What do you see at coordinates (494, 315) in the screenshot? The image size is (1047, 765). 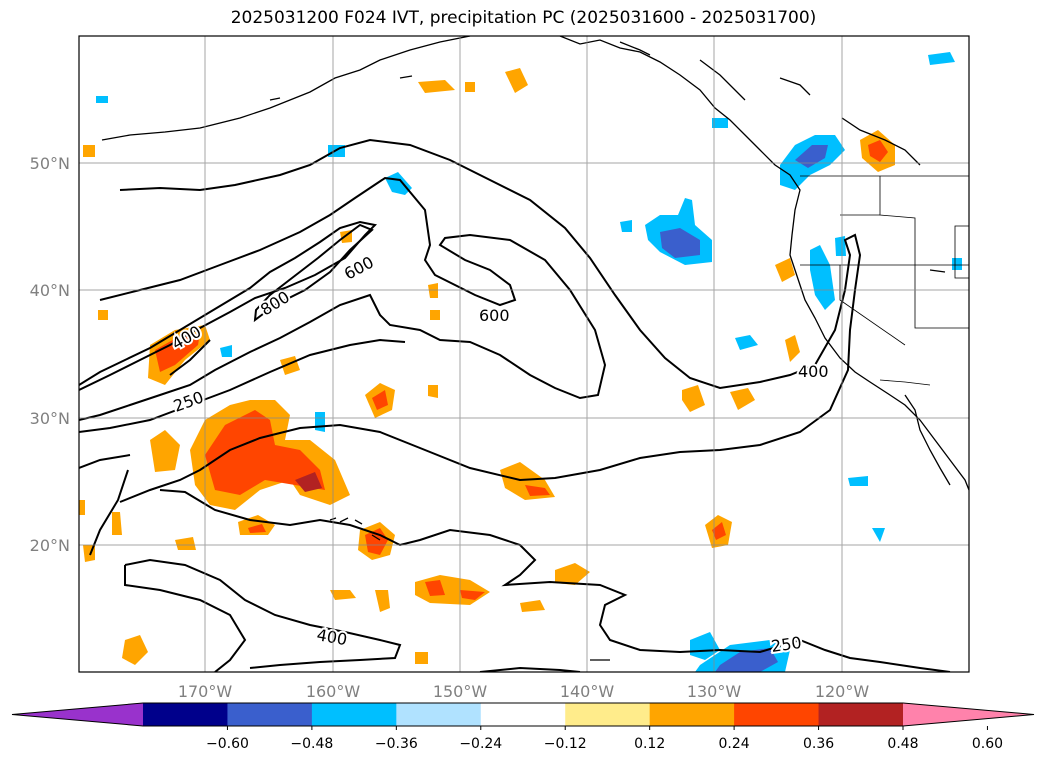 I see `contour-label-600-east: 600` at bounding box center [494, 315].